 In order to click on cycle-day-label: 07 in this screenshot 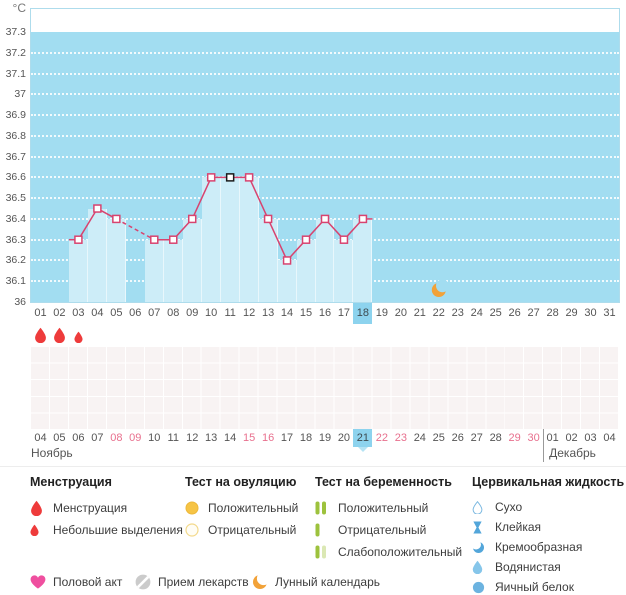, I will do `click(154, 313)`.